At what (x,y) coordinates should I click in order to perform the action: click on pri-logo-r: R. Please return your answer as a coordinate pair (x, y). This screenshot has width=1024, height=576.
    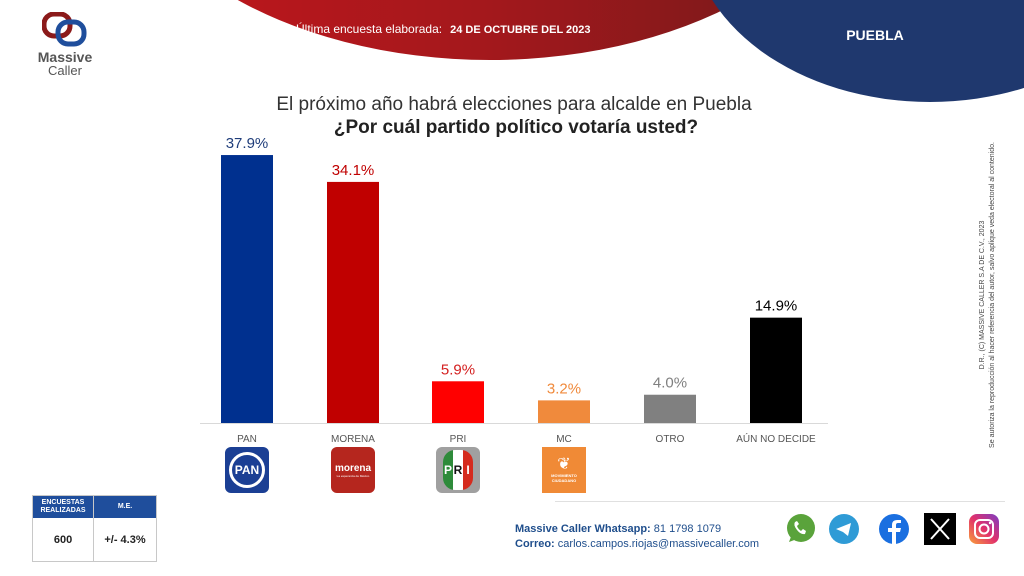
    Looking at the image, I should click on (458, 470).